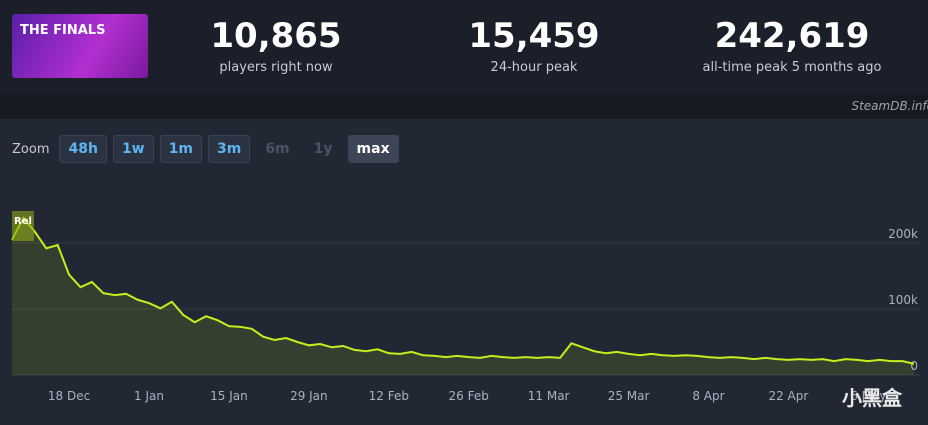 The image size is (928, 425). Describe the element at coordinates (309, 396) in the screenshot. I see `x-tick-label: 29 Jan` at that location.